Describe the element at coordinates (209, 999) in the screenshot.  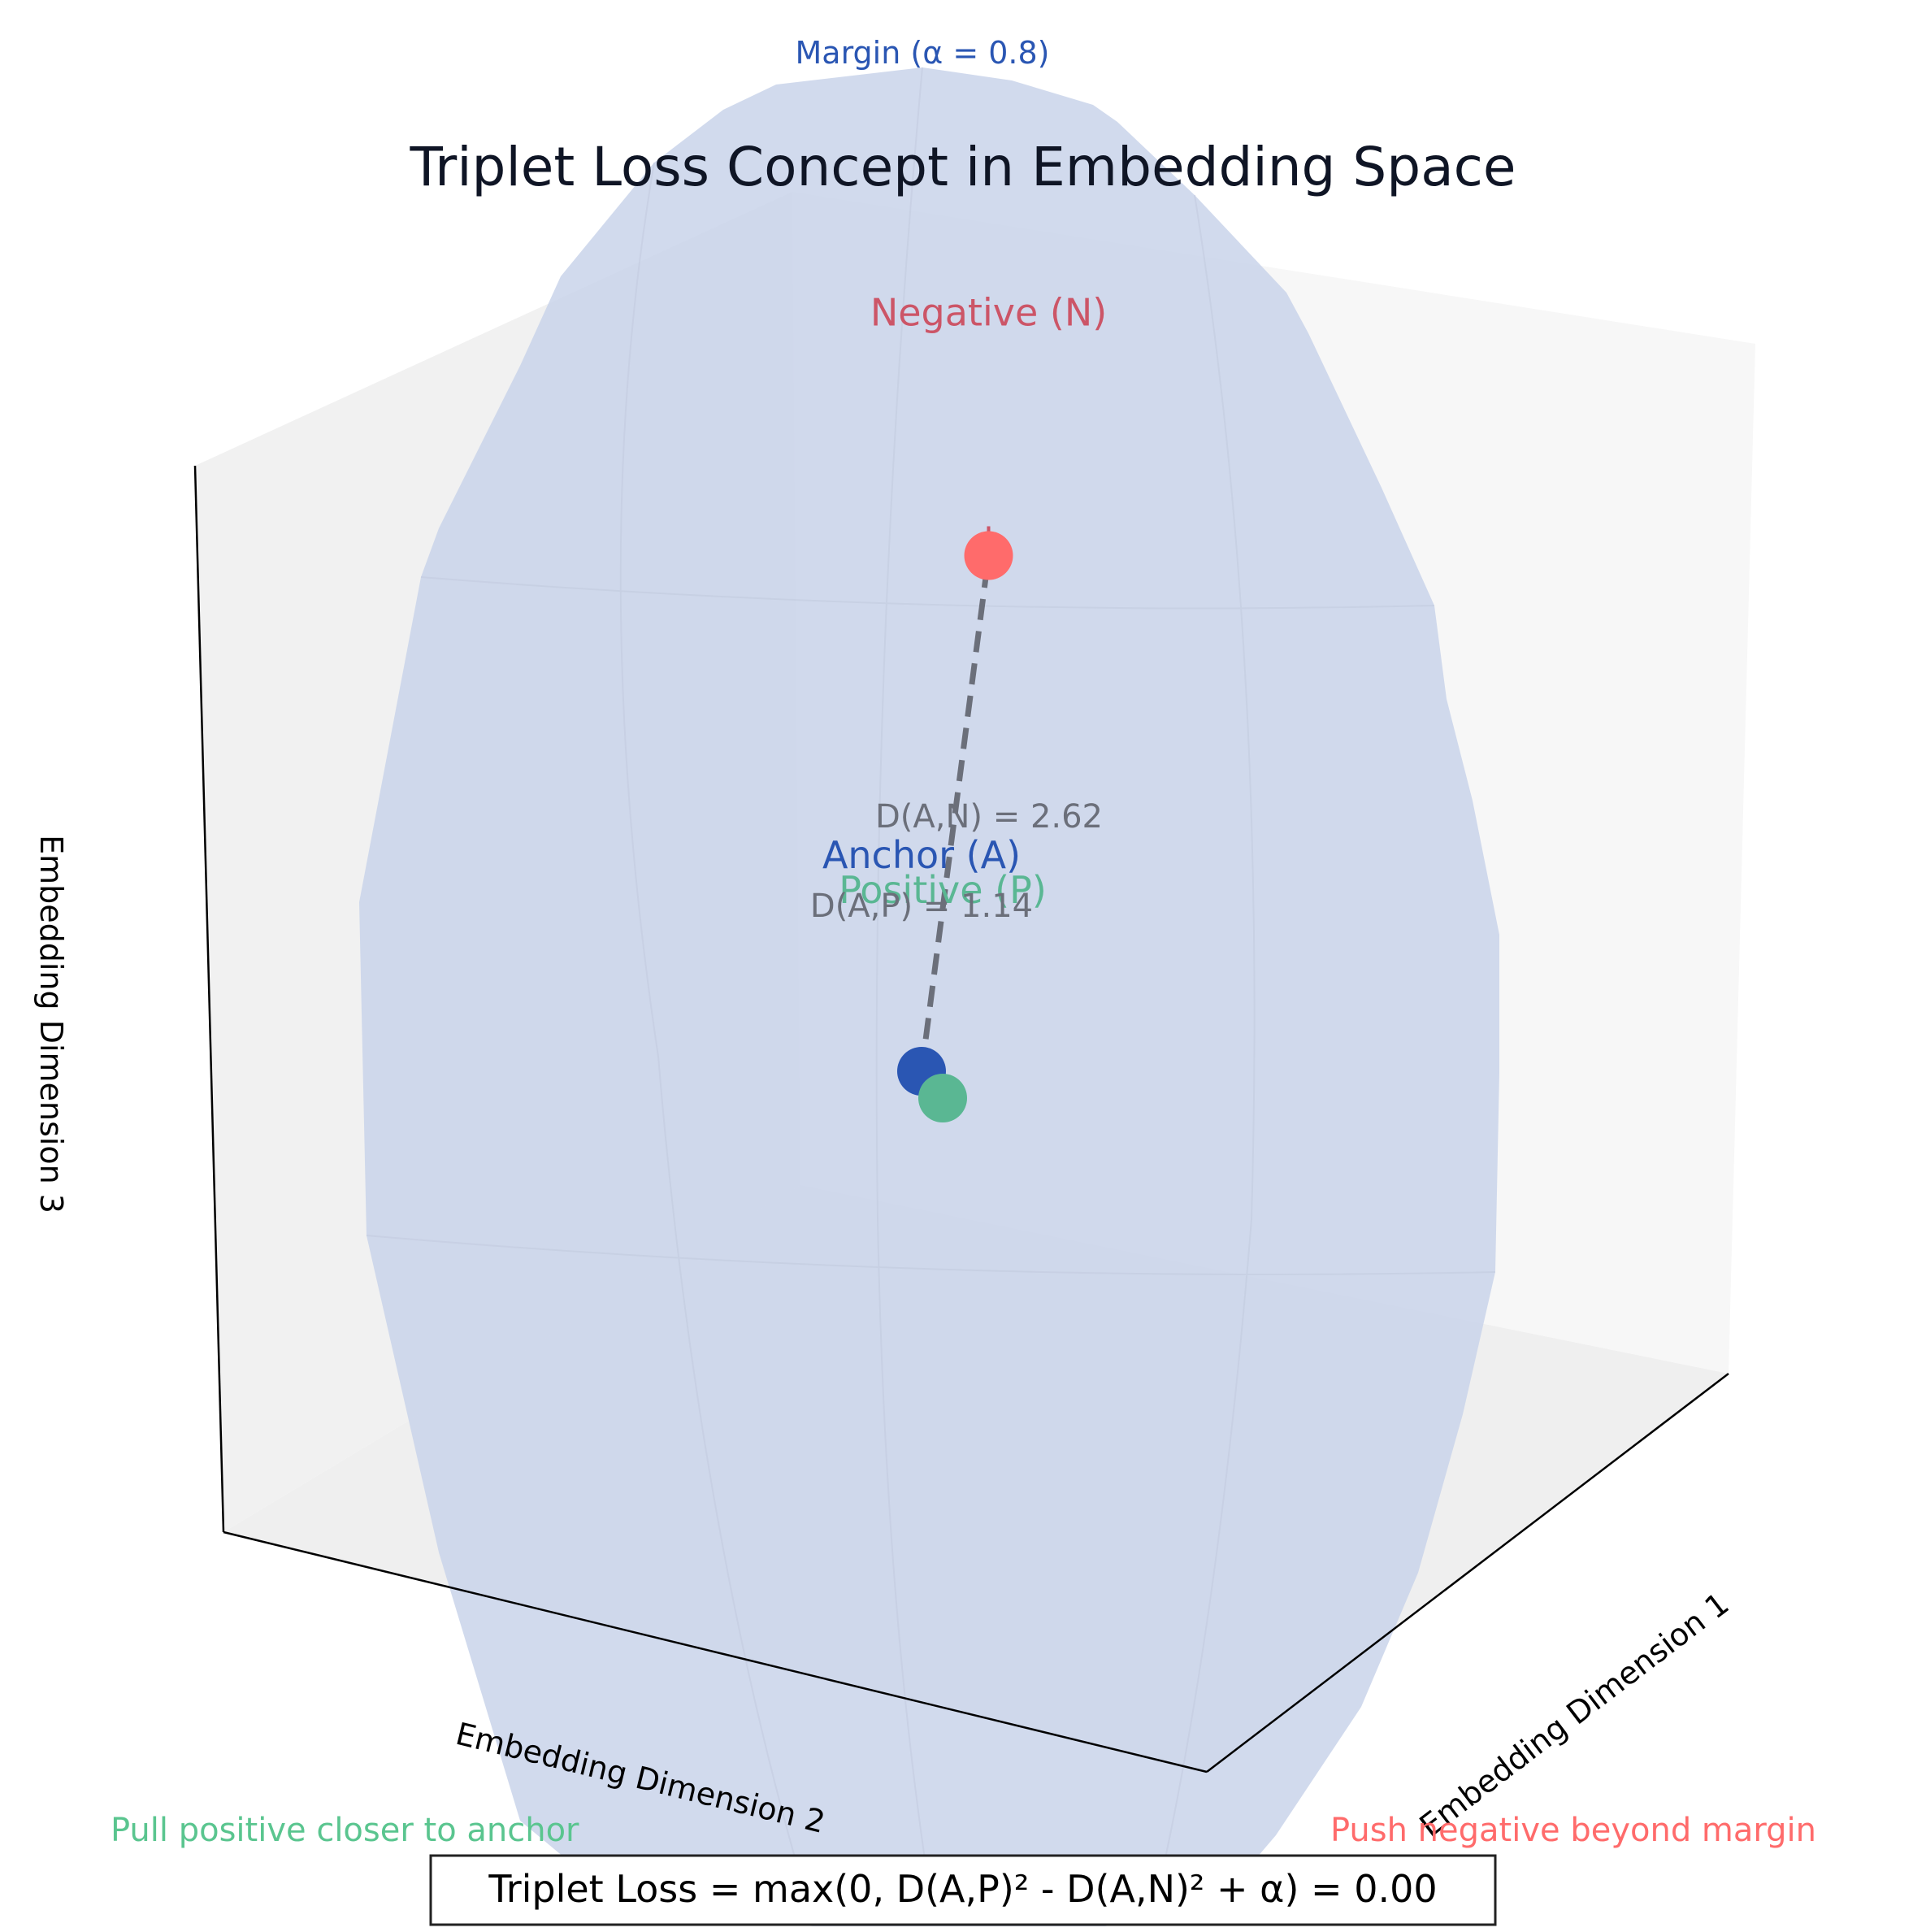
I see `z-axis-line` at that location.